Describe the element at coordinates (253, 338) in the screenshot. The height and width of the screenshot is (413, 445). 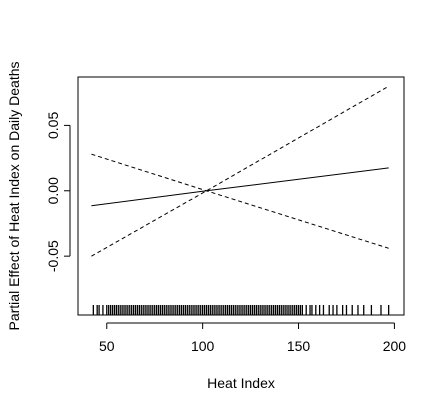
I see `x-axis: 50 100 150 200` at that location.